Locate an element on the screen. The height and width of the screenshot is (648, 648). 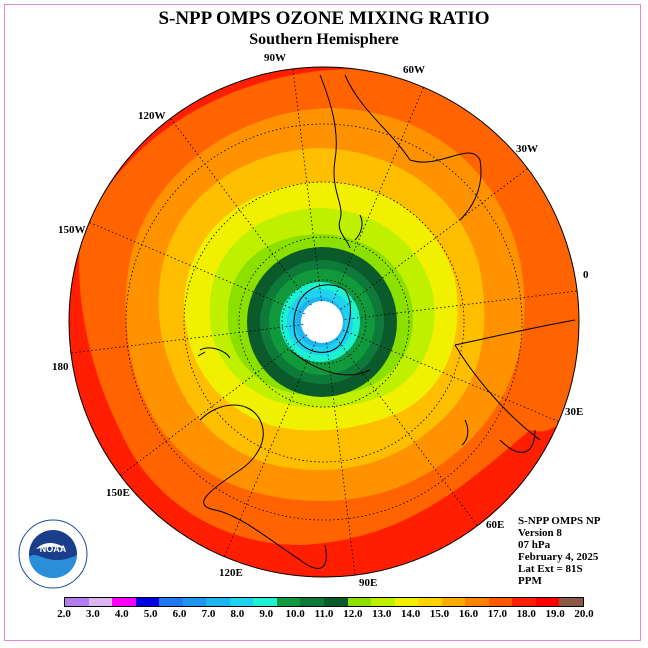
lon-label-60e: 60E is located at coordinates (495, 525).